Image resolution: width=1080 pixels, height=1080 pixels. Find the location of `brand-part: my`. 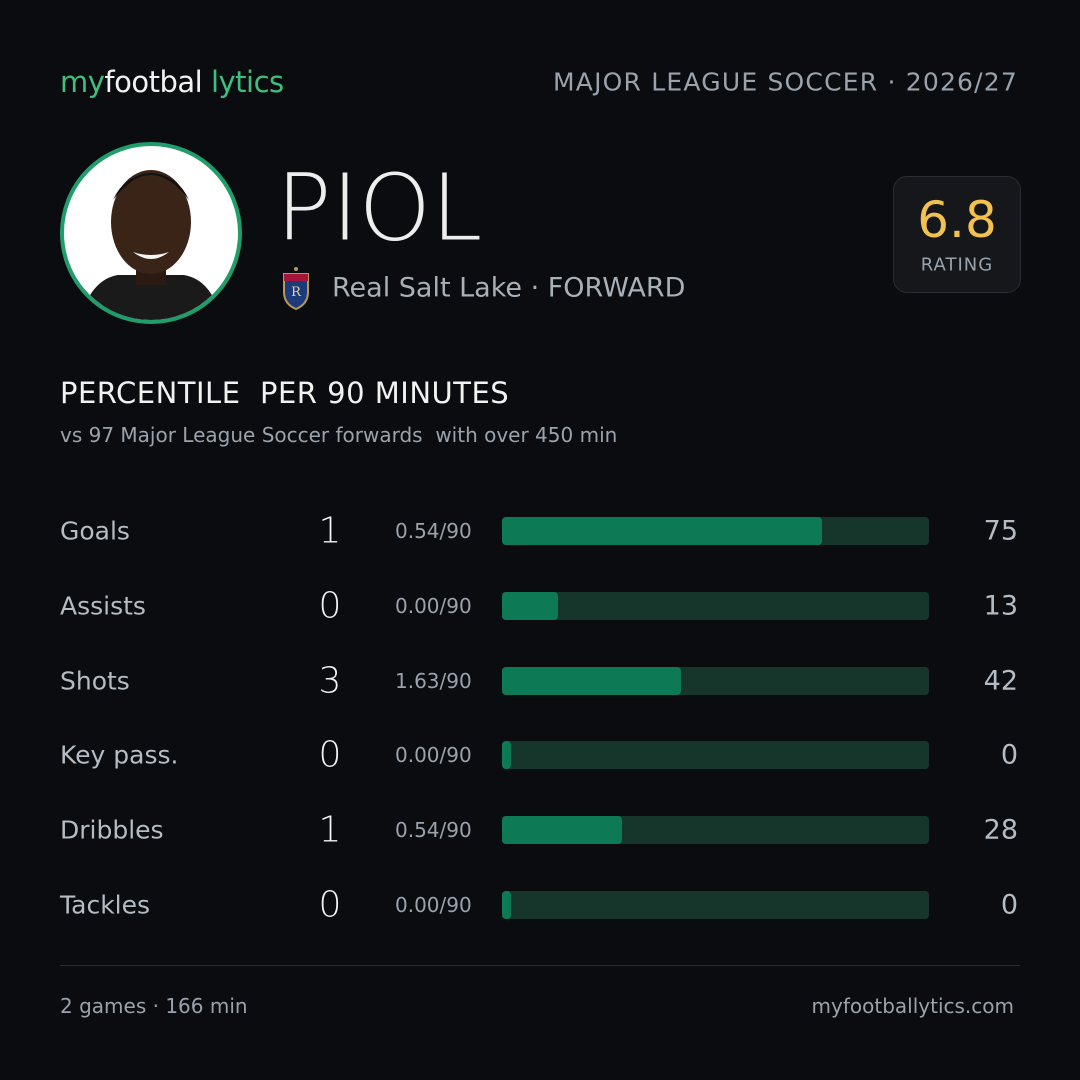

brand-part: my is located at coordinates (82, 82).